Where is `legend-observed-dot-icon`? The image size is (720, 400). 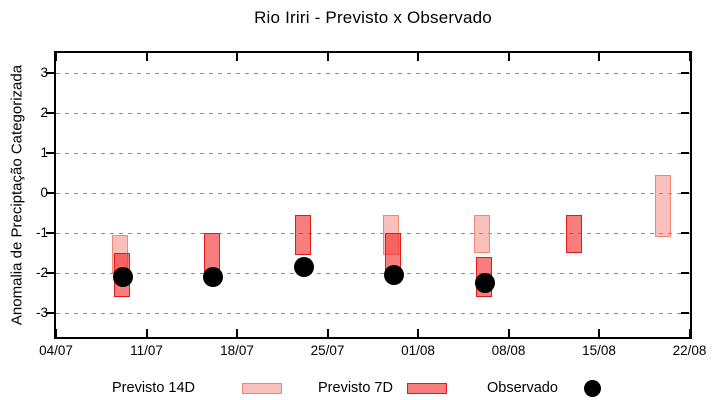 legend-observed-dot-icon is located at coordinates (592, 388).